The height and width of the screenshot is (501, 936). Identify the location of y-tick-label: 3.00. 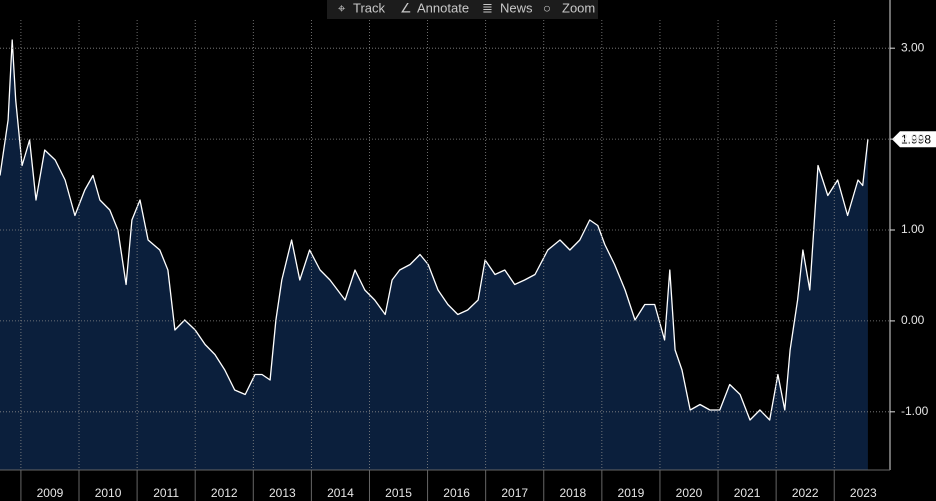
(913, 47).